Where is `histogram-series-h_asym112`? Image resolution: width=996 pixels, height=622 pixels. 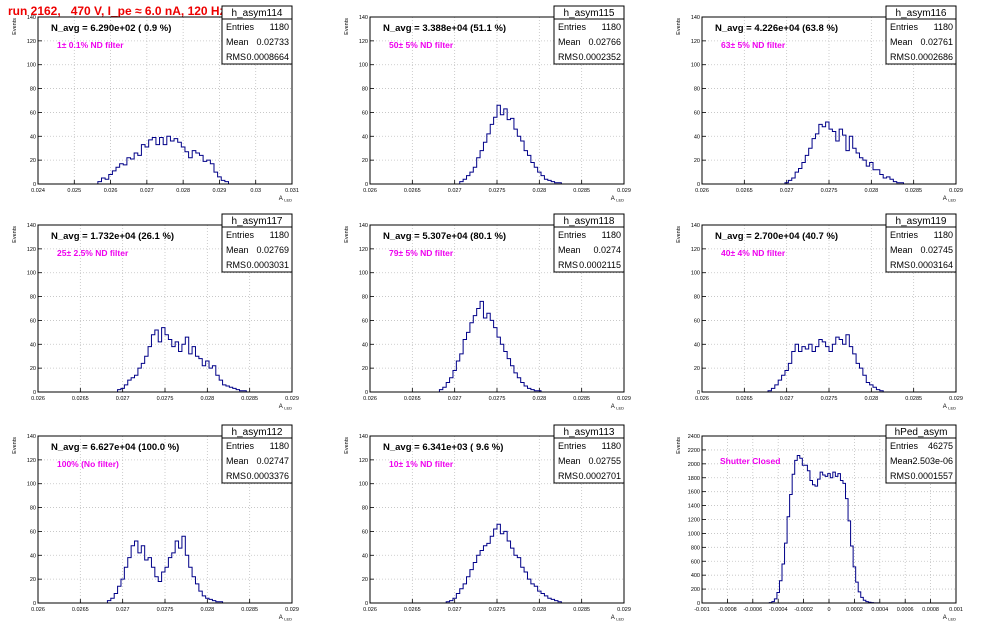
histogram-series-h_asym112 is located at coordinates (165, 569).